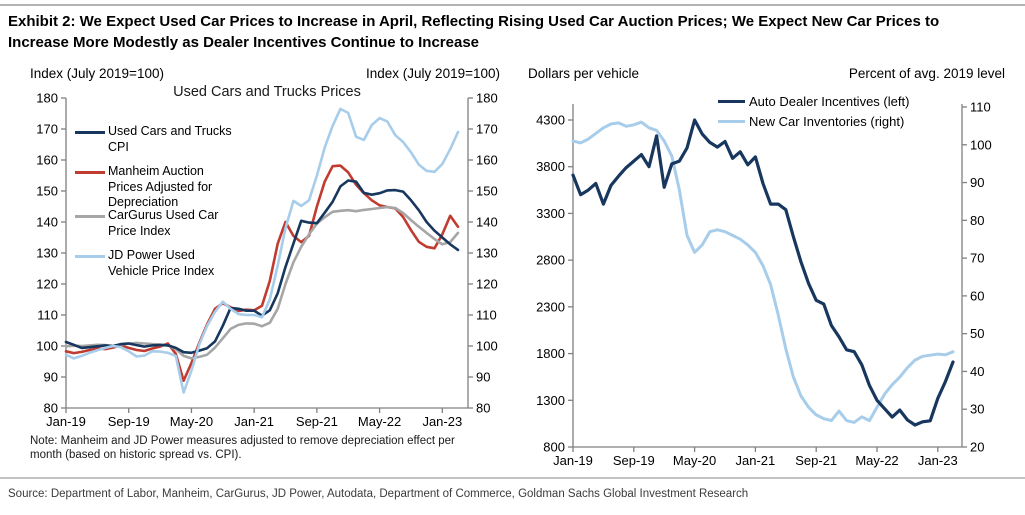 The width and height of the screenshot is (1025, 515). I want to click on legend-item: New Car Inventories (right), so click(811, 121).